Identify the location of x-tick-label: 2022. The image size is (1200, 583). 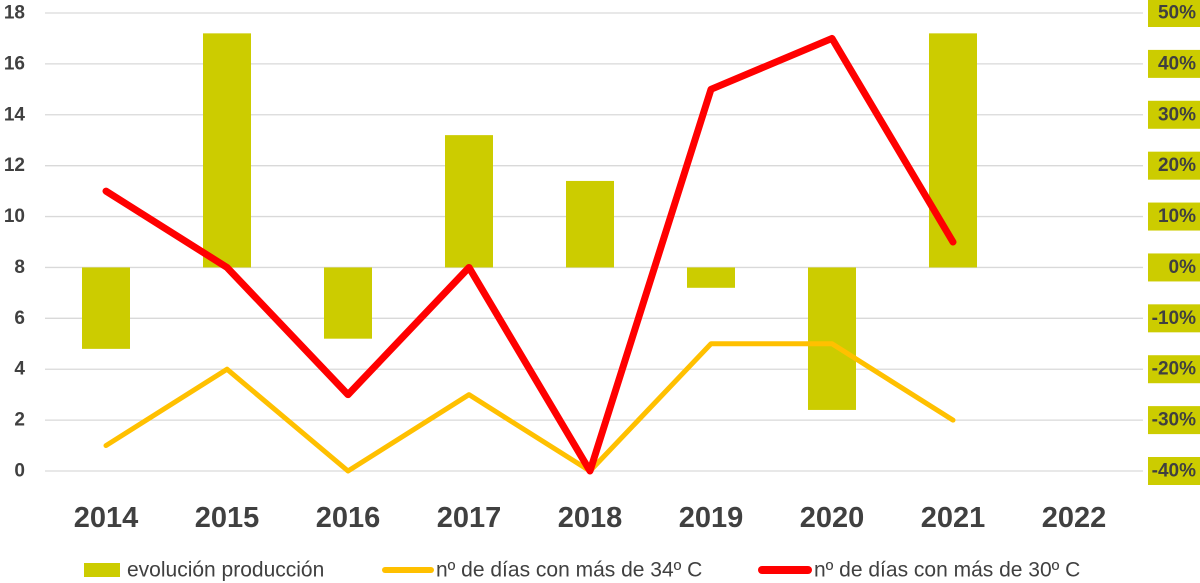
(1074, 518).